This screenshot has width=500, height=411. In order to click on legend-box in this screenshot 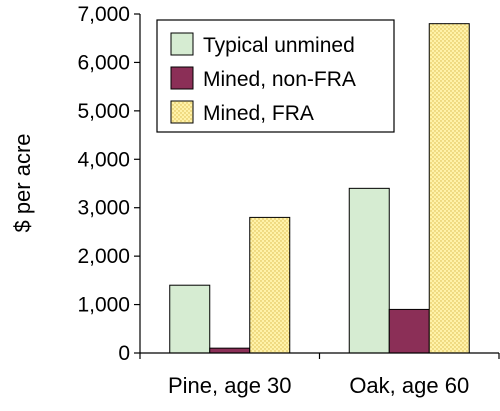, I will do `click(275, 76)`.